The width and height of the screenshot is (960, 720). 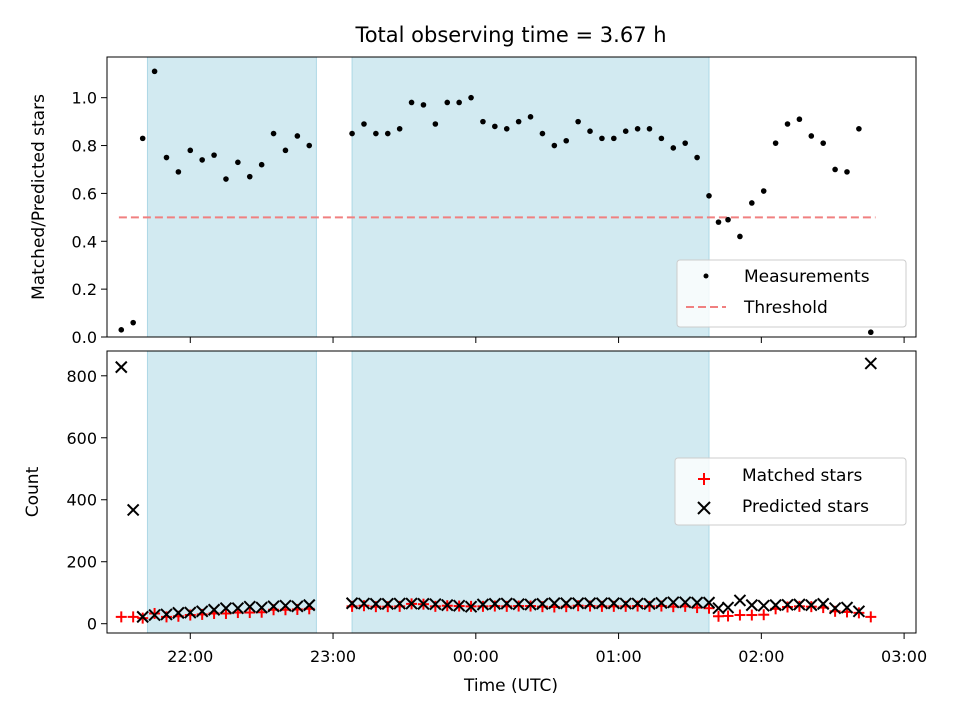 What do you see at coordinates (807, 277) in the screenshot?
I see `legend-measurements-label: Measurements` at bounding box center [807, 277].